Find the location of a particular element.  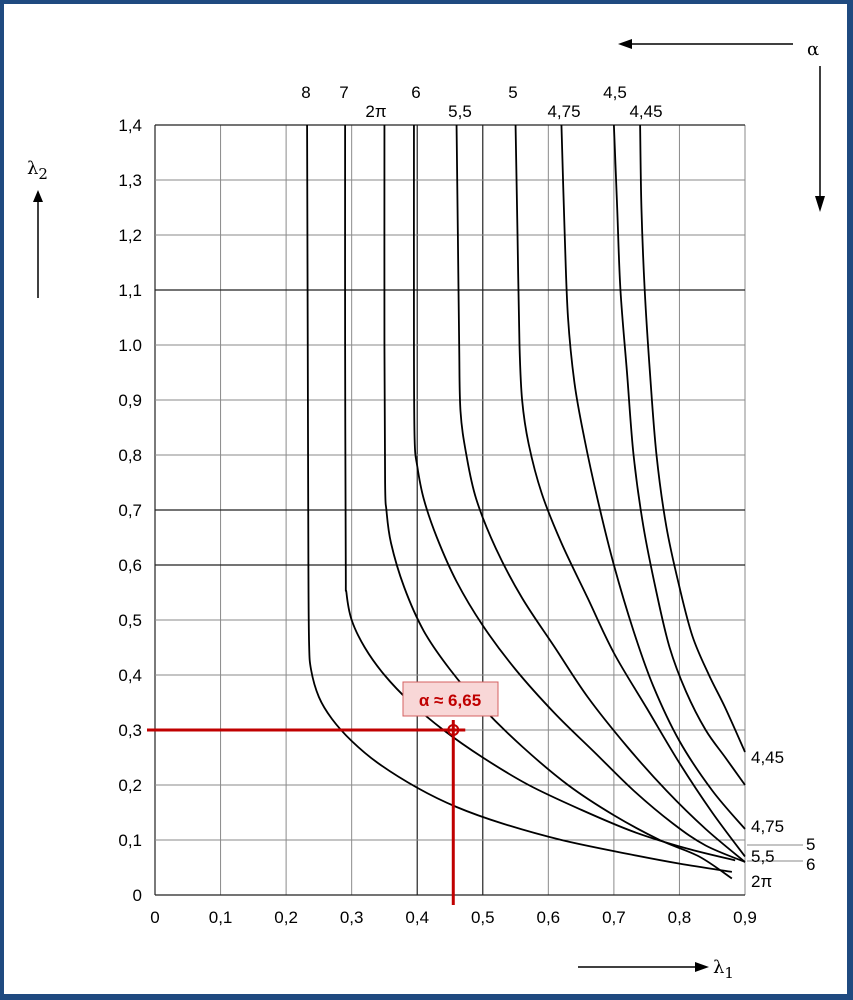

y-tick-label: 0,9 is located at coordinates (130, 400).